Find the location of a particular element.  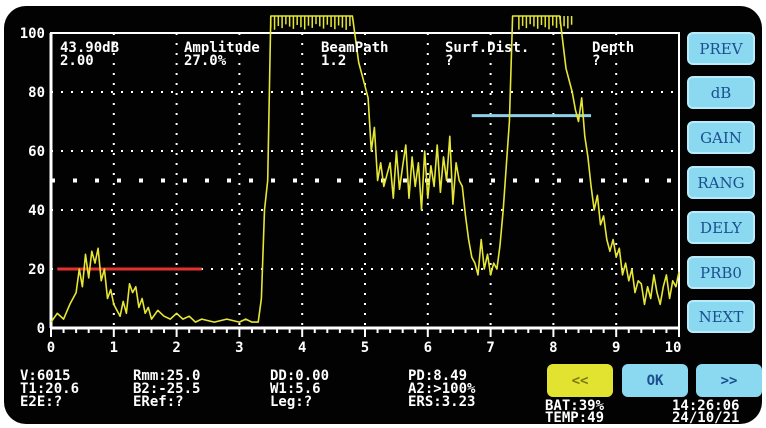

temperature-readout: TEMP:49 is located at coordinates (575, 417).